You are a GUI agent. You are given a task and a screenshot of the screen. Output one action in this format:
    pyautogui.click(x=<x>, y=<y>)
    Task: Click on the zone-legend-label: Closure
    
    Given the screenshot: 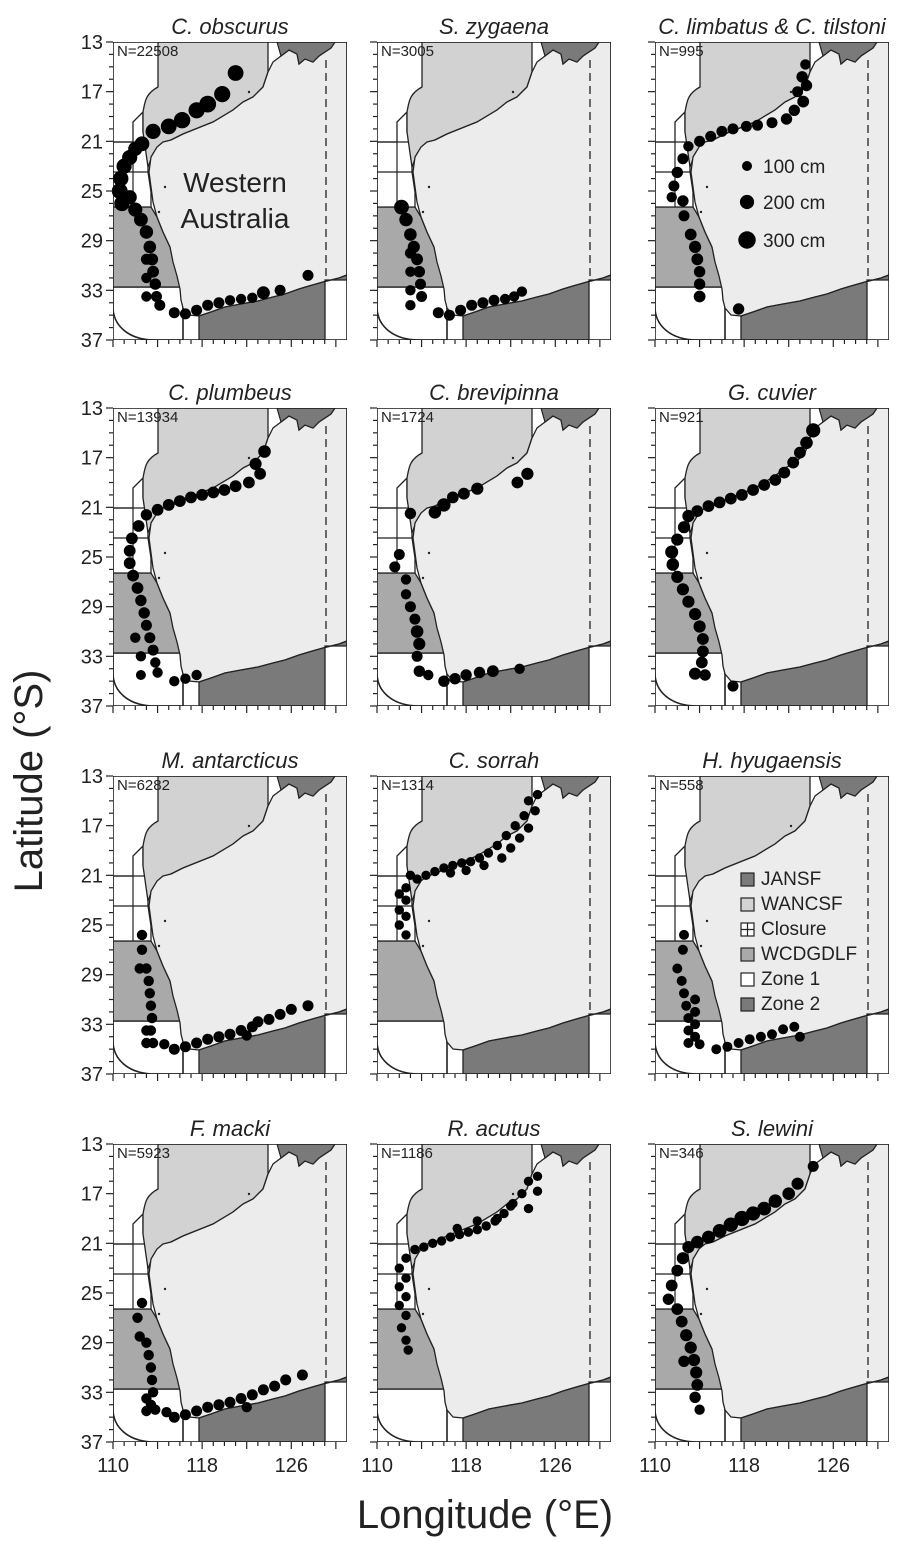 What is the action you would take?
    pyautogui.click(x=793, y=929)
    